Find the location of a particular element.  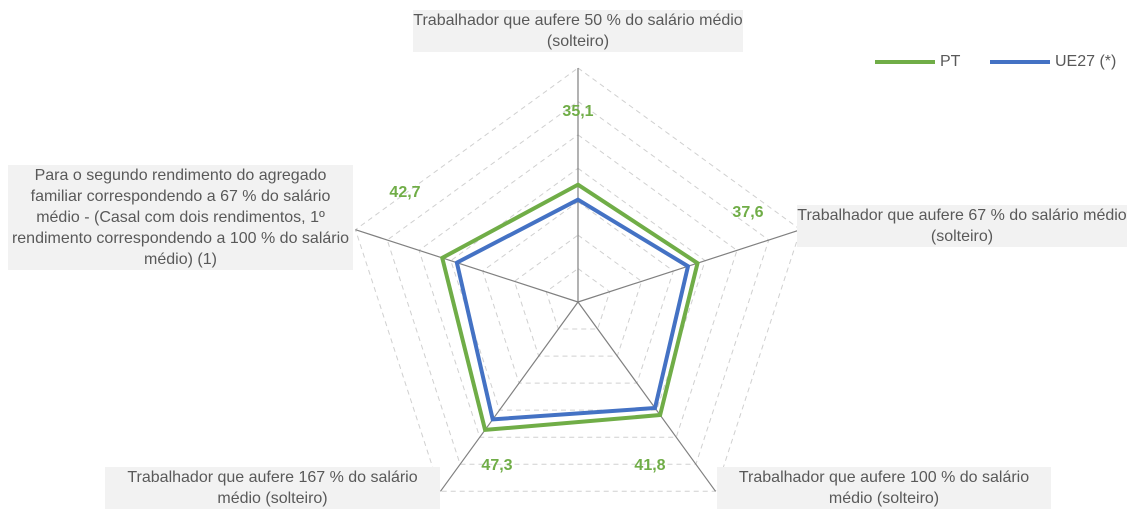

value-label: 37,6 is located at coordinates (747, 212).